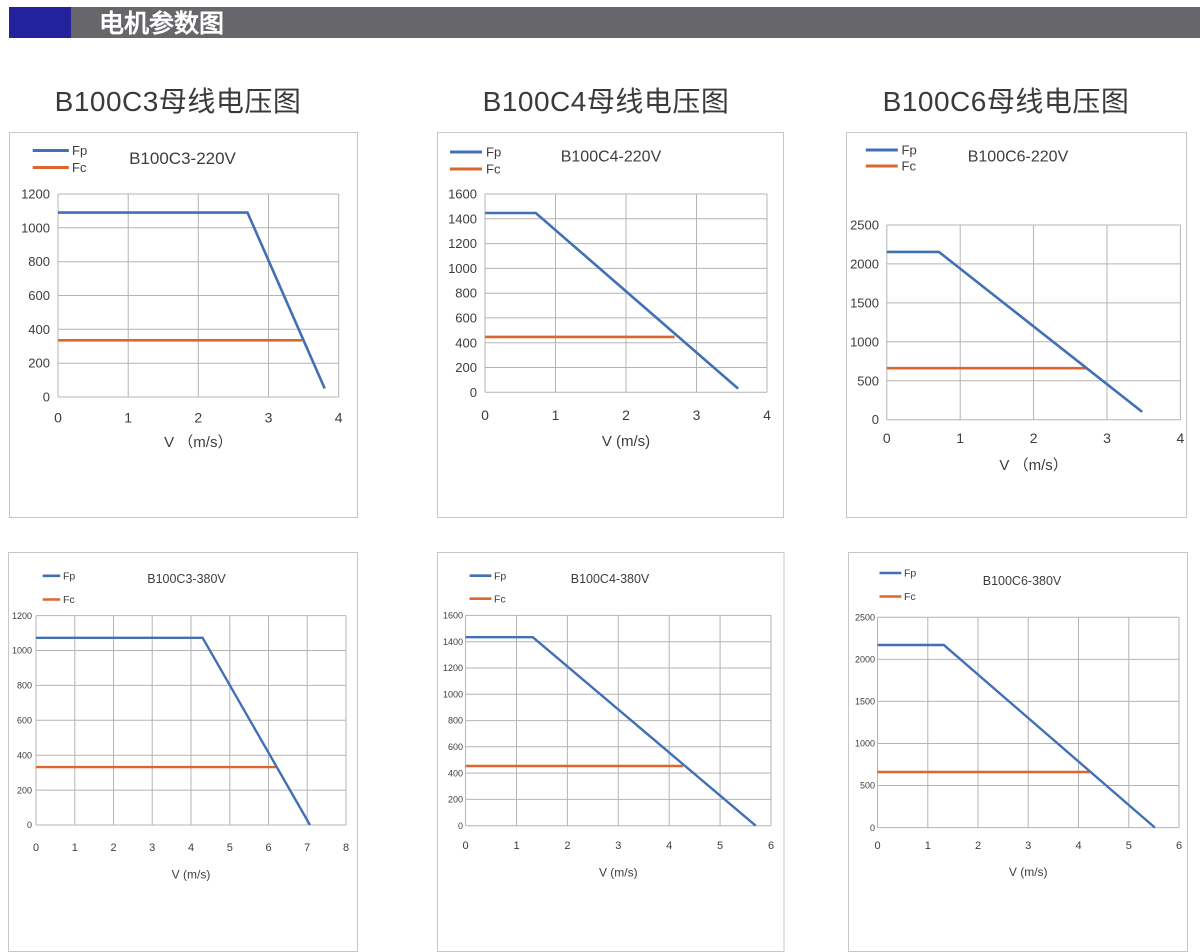 The height and width of the screenshot is (952, 1200). Describe the element at coordinates (610, 579) in the screenshot. I see `svg-text: B100C4-380V` at that location.